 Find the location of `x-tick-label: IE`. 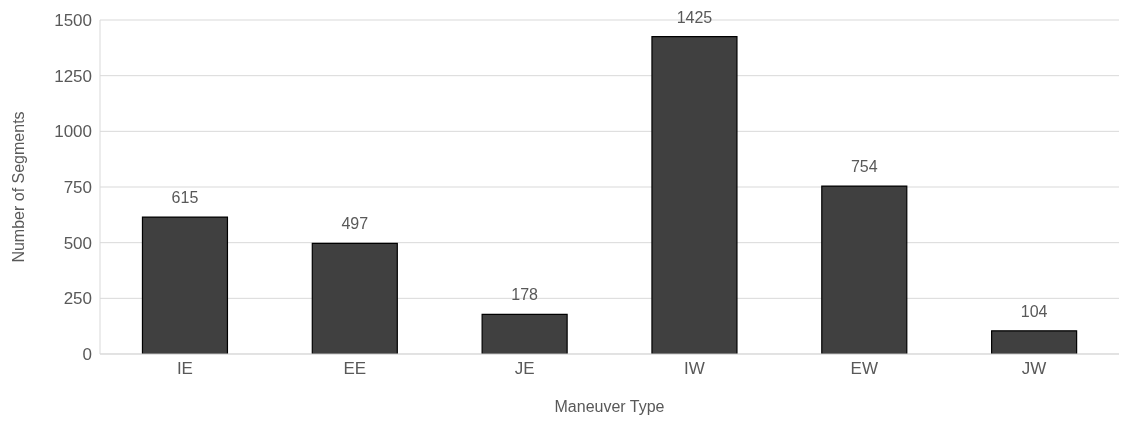

x-tick-label: IE is located at coordinates (184, 369).